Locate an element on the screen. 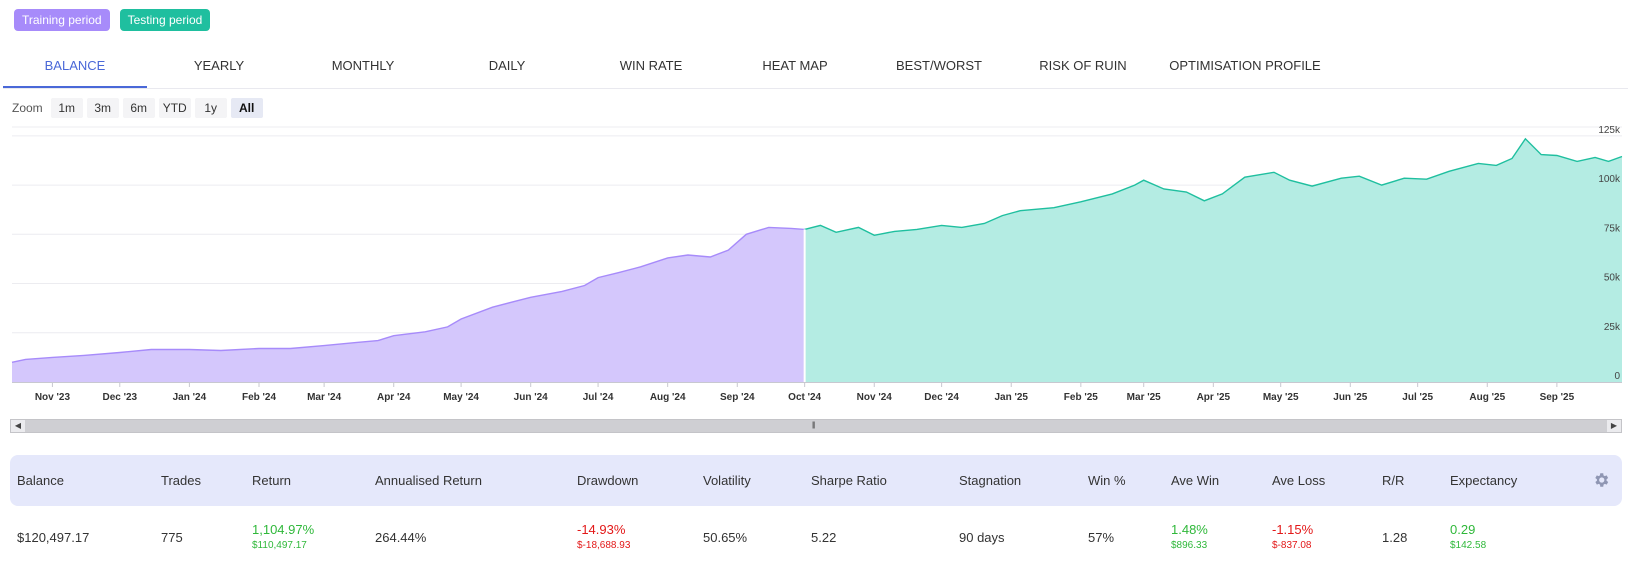  header-ave-loss: Ave Loss is located at coordinates (1299, 480).